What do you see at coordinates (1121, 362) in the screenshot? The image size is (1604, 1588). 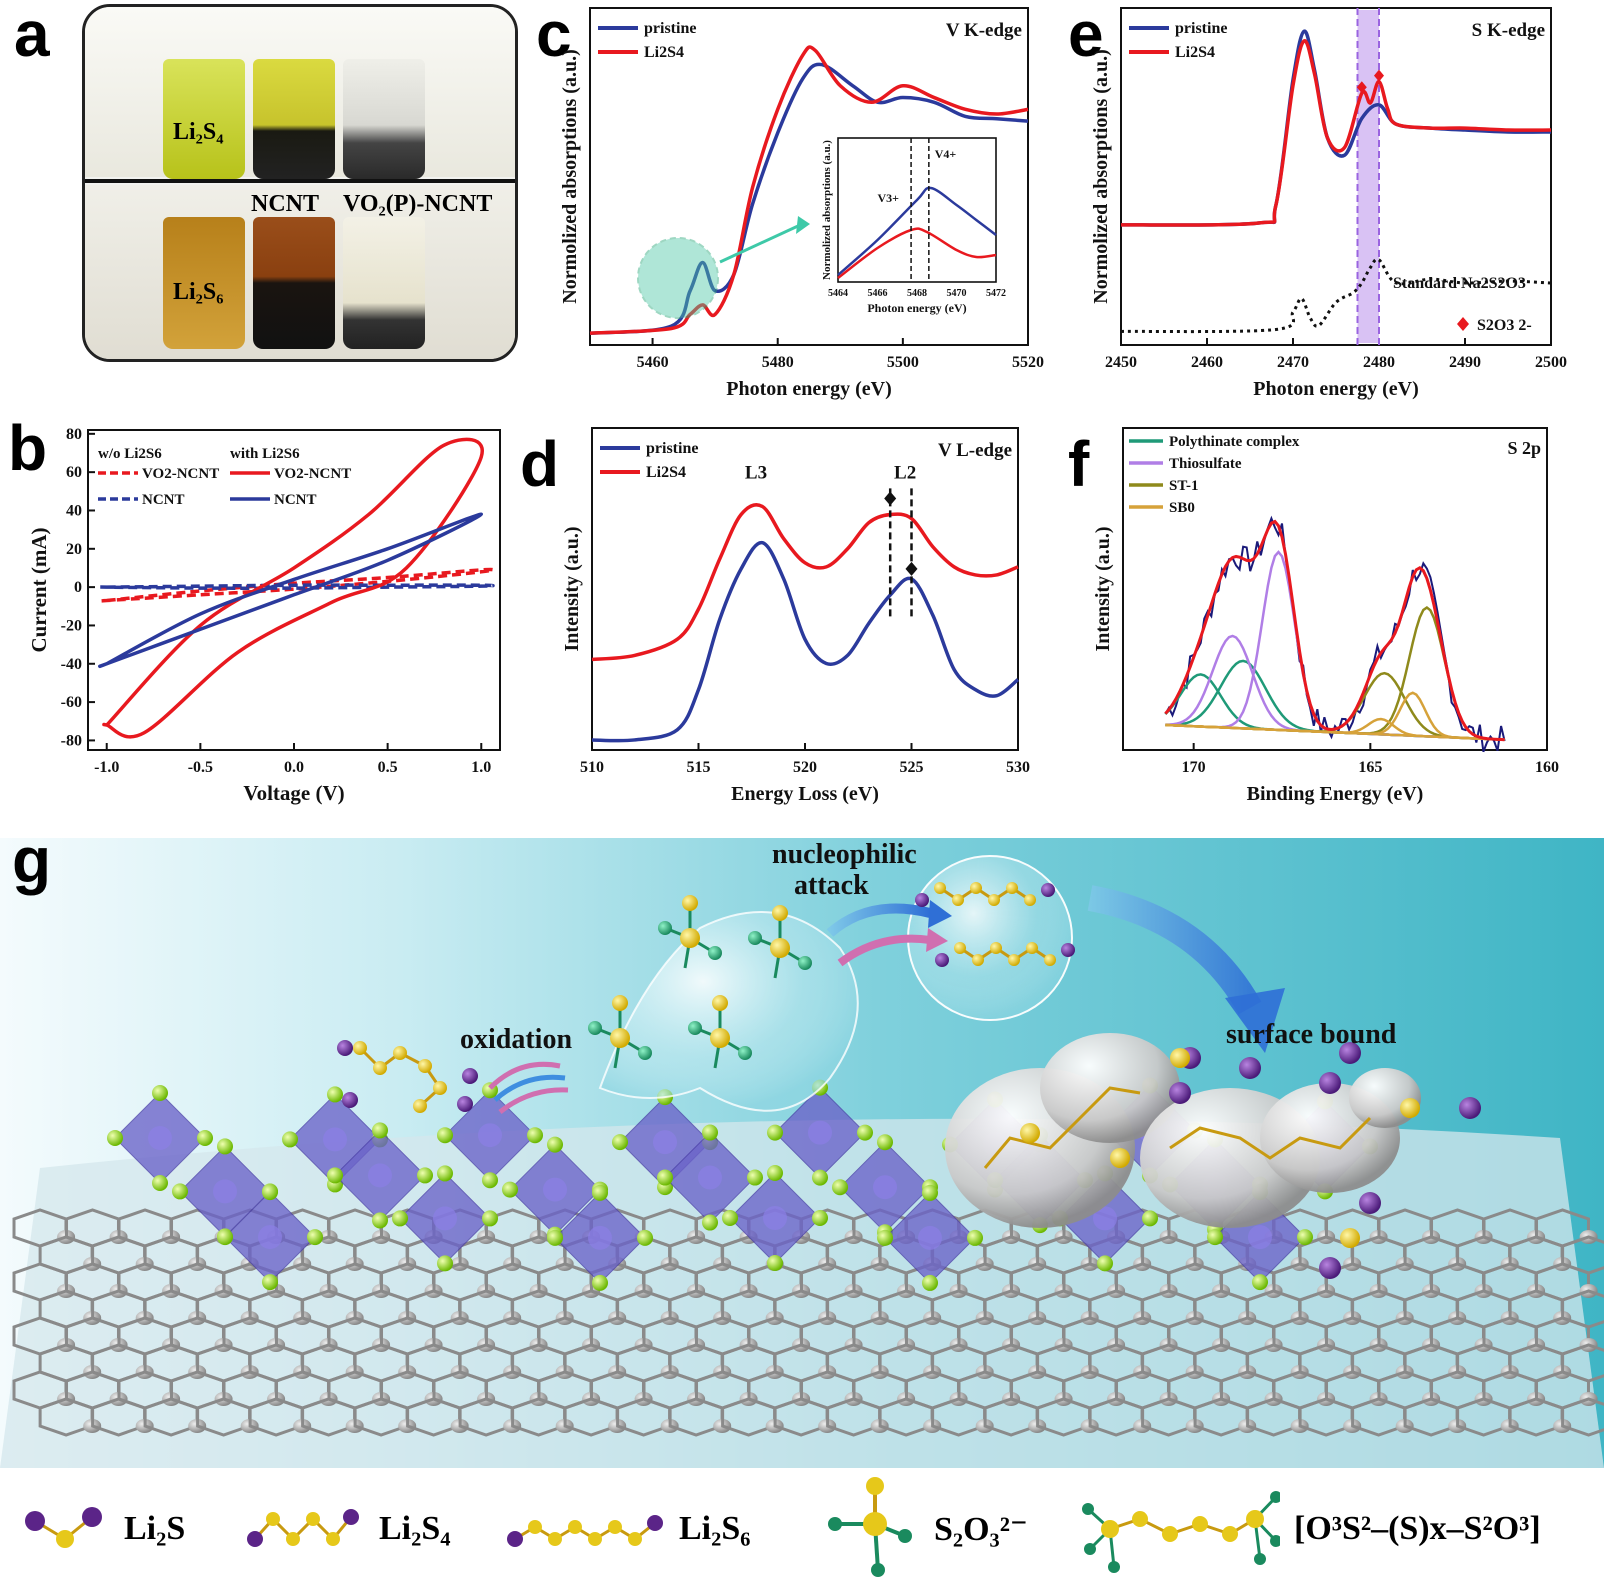 I see `x-tick-label: 2450` at bounding box center [1121, 362].